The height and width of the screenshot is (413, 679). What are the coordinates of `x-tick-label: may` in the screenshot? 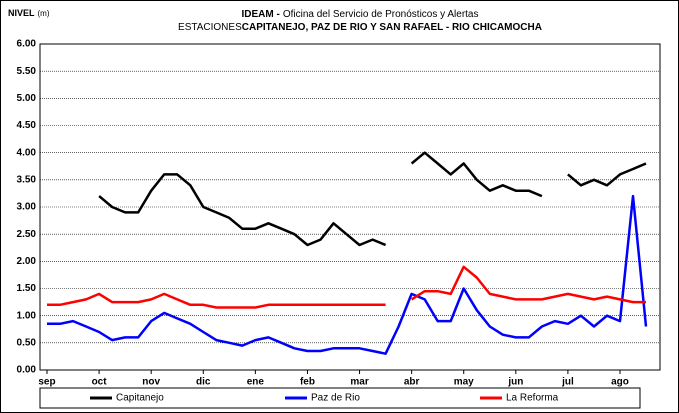 It's located at (464, 382).